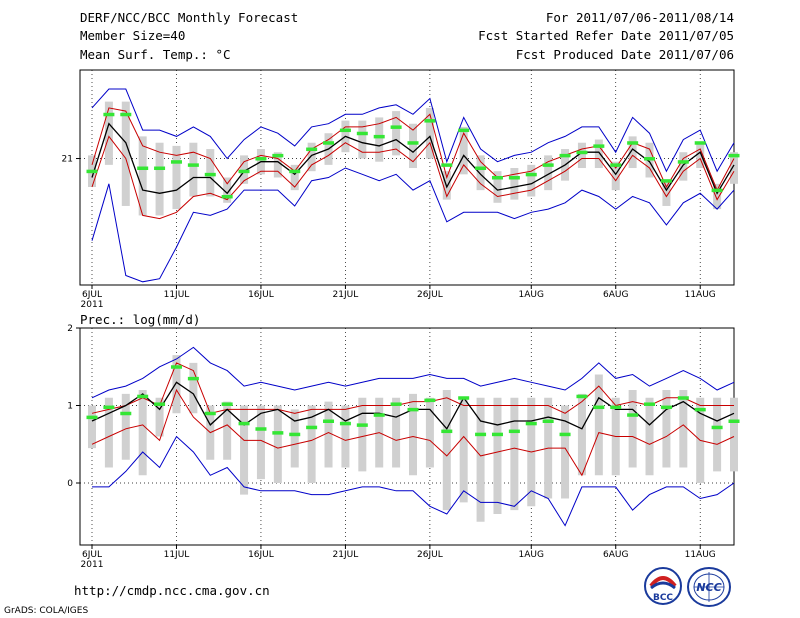  Describe the element at coordinates (663, 598) in the screenshot. I see `bcc-logo-text: BCC` at that location.